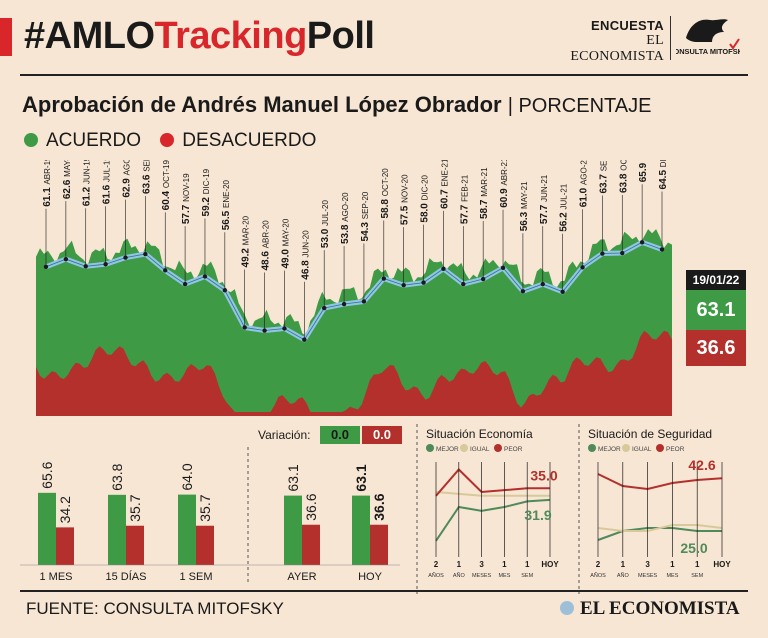  Describe the element at coordinates (226, 204) in the screenshot. I see `point-label: 56.5 ENE-20` at that location.